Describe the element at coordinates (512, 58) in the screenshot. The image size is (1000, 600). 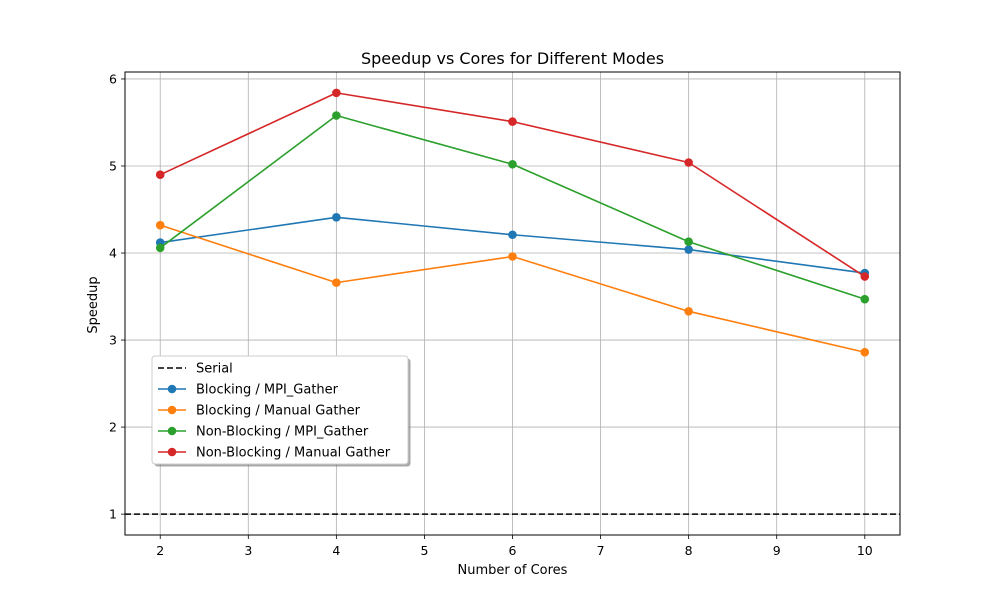
I see `chart-title: Speedup vs Cores for Different Modes` at that location.